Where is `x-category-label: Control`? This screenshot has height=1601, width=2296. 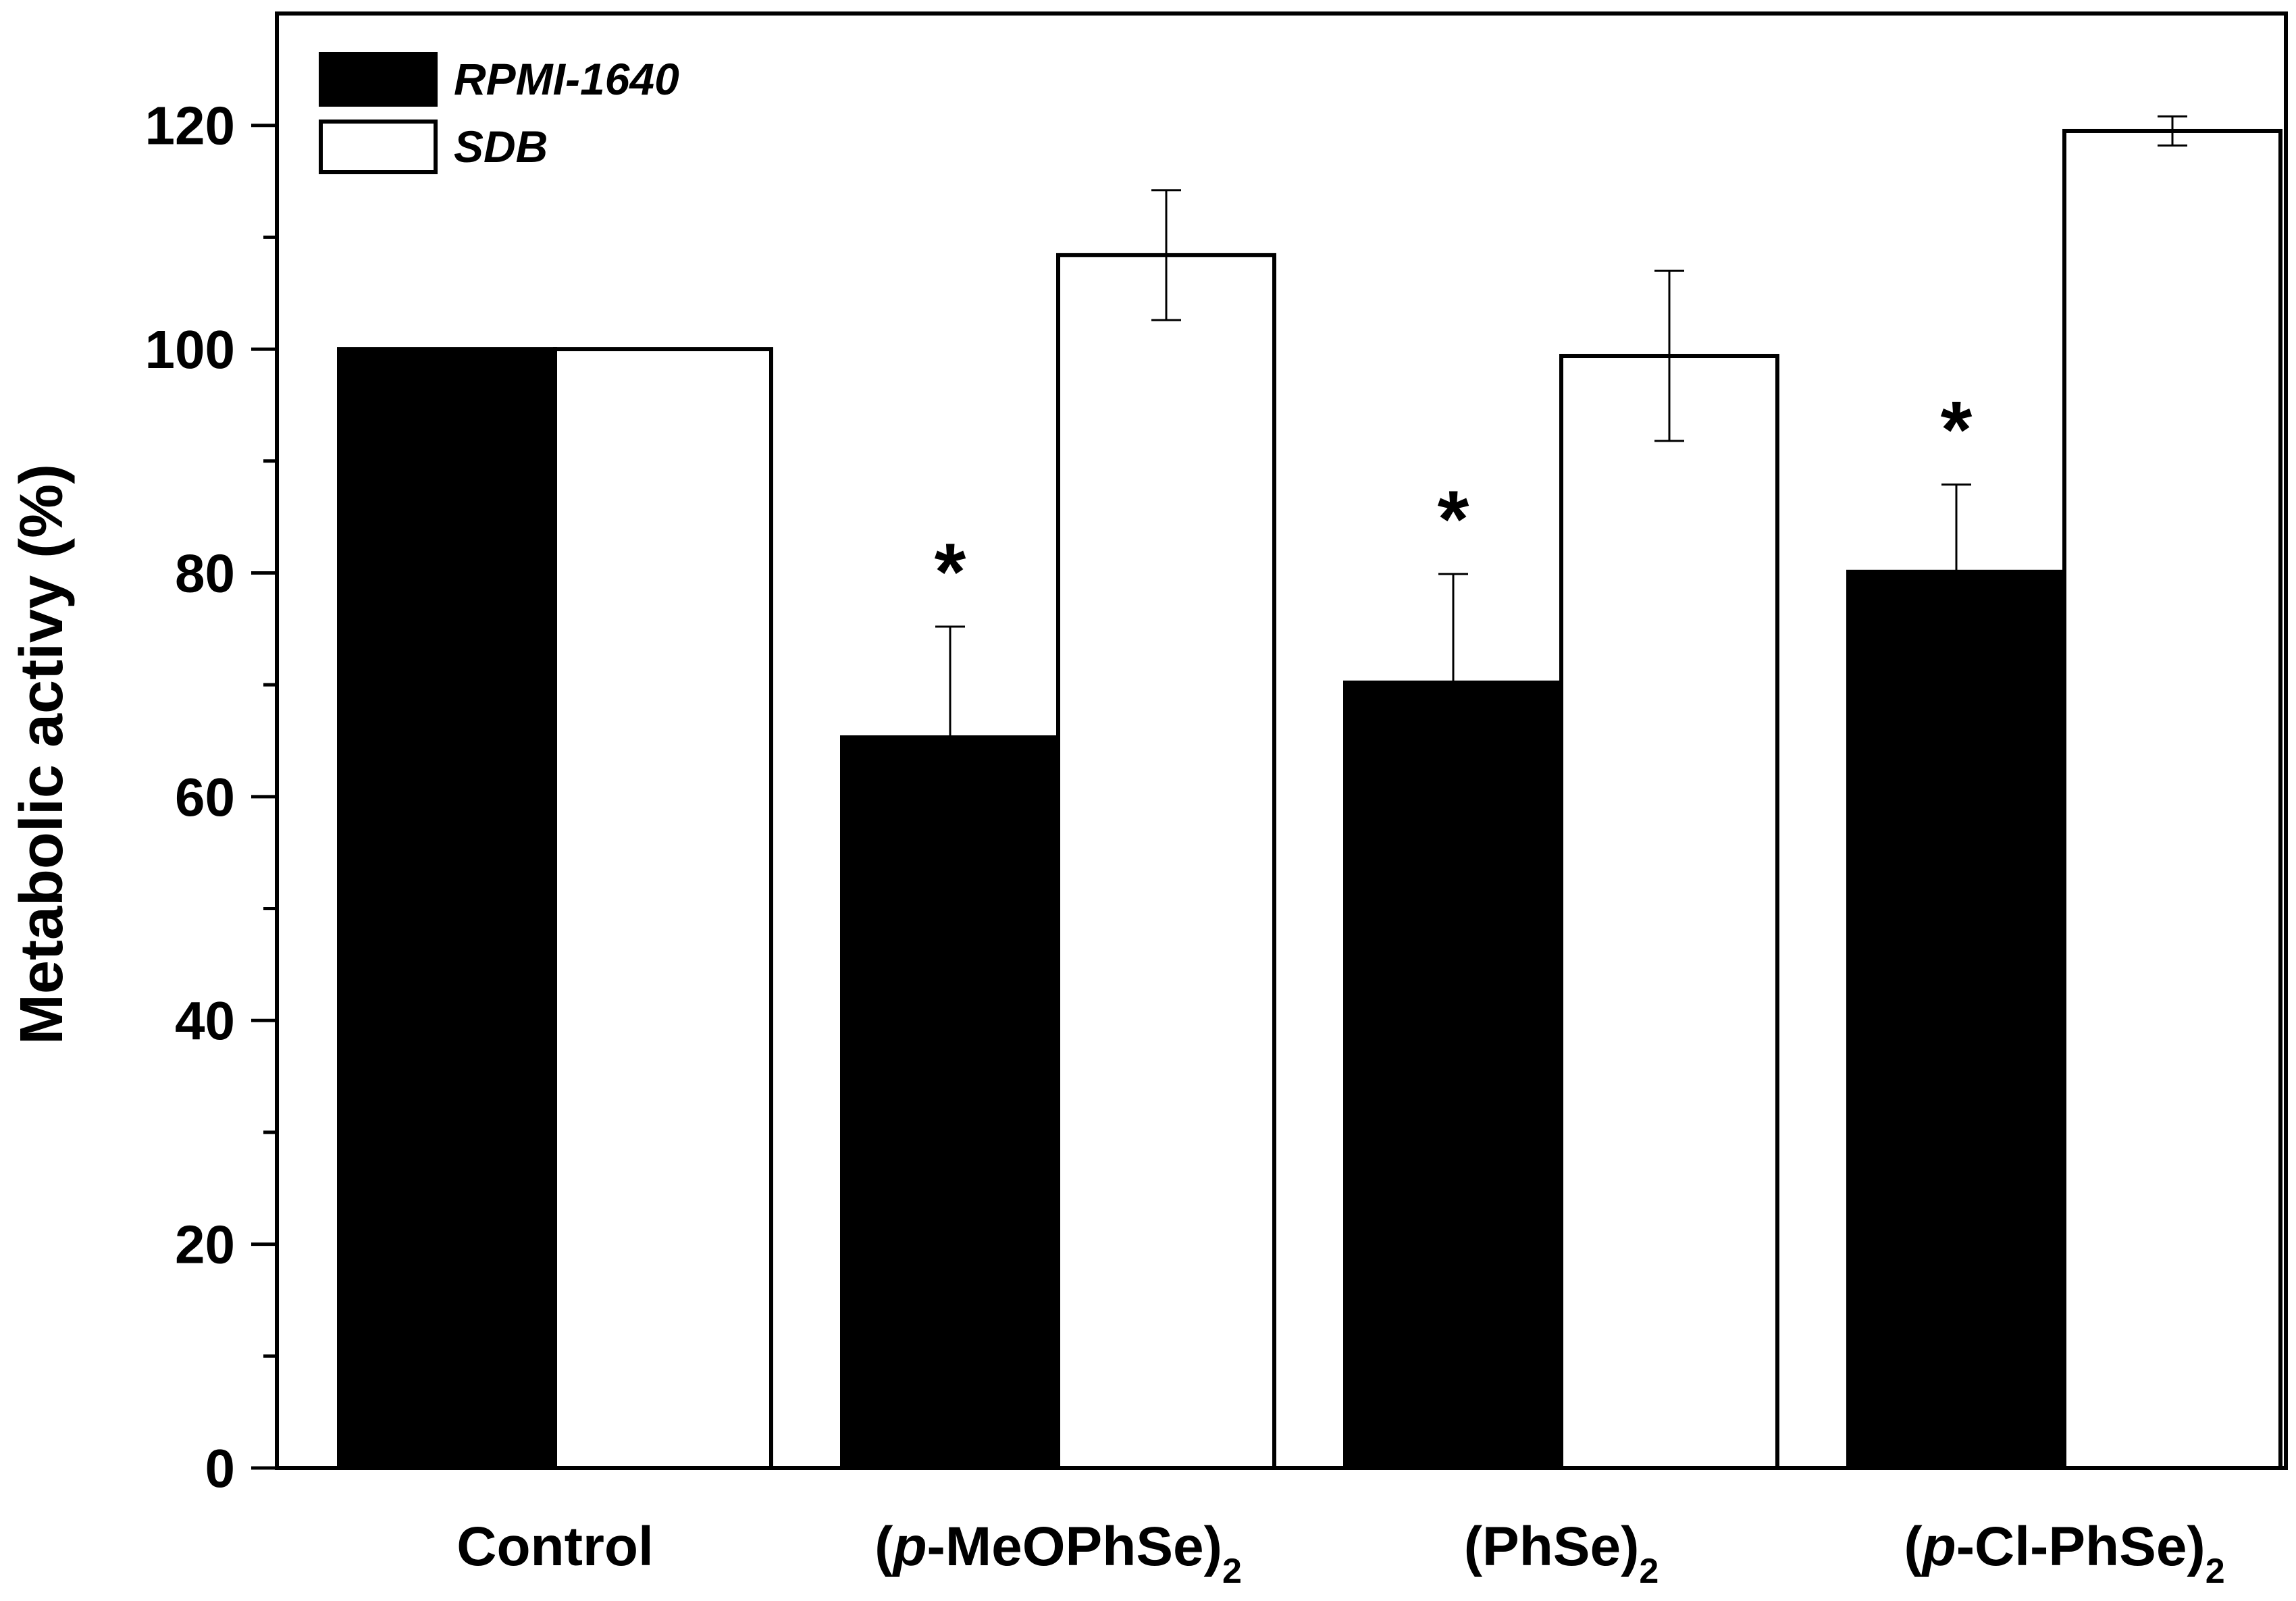 x-category-label: Control is located at coordinates (554, 1546).